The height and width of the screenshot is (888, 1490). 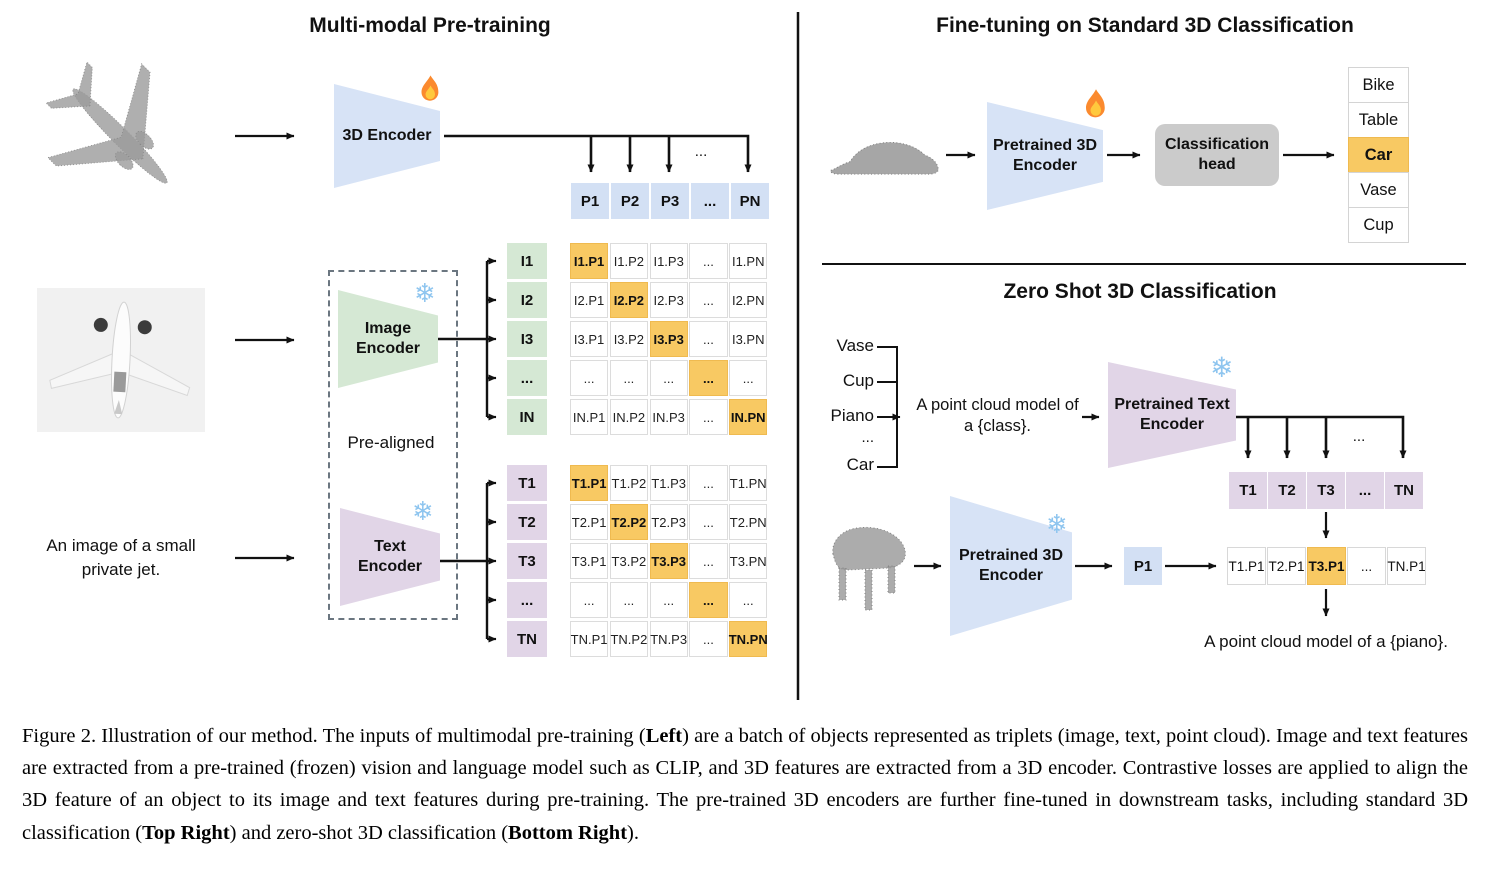 What do you see at coordinates (430, 25) in the screenshot?
I see `pretraining-title: Multi-modal Pre-training` at bounding box center [430, 25].